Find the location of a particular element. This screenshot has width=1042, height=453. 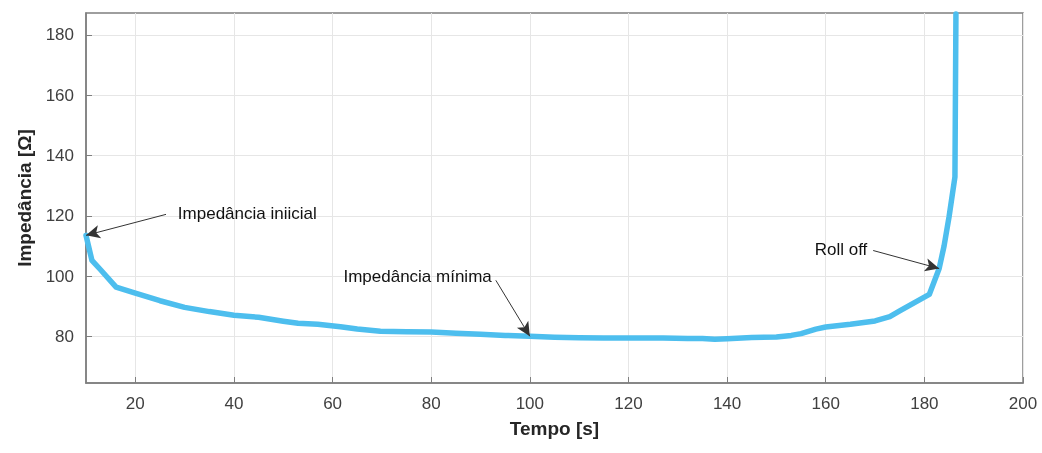

y-tick-label: 160 is located at coordinates (59, 95).